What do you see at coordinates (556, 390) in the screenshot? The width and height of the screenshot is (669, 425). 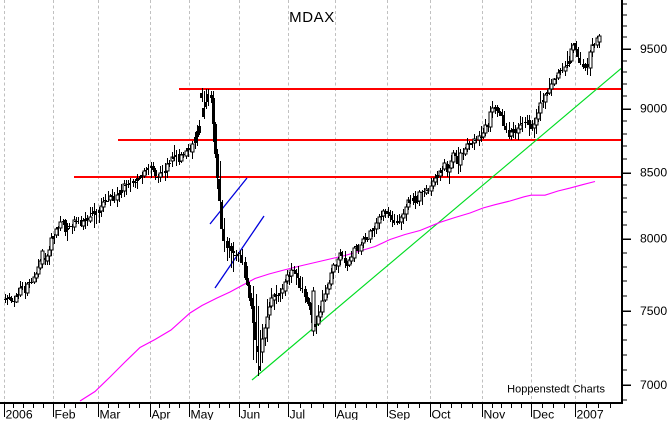 I see `svg-text: Hoppenstedt Charts` at bounding box center [556, 390].